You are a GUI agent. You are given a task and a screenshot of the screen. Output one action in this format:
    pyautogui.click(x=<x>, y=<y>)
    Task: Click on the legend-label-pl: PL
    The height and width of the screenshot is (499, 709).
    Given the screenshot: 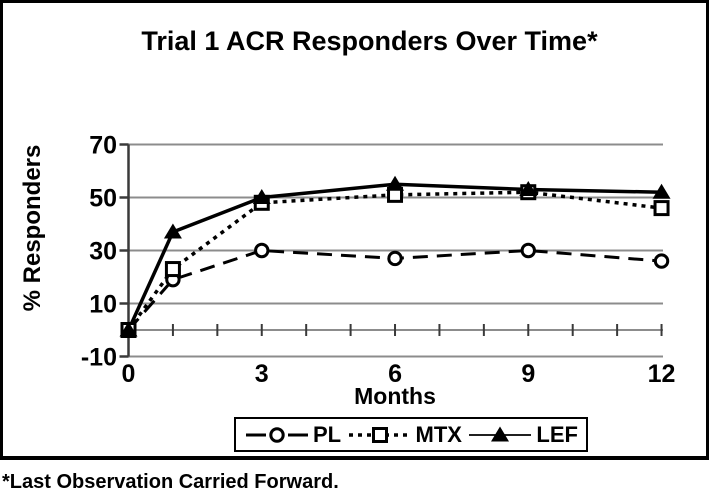 What is the action you would take?
    pyautogui.click(x=327, y=434)
    